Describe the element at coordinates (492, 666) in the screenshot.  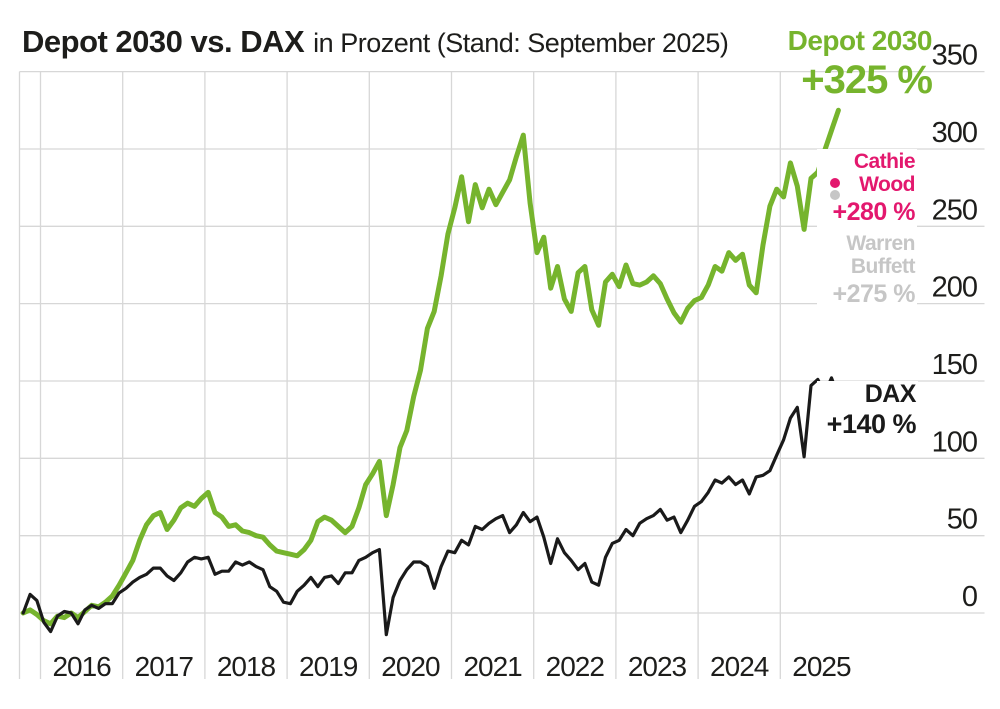
I see `svg-text: 2021` at that location.